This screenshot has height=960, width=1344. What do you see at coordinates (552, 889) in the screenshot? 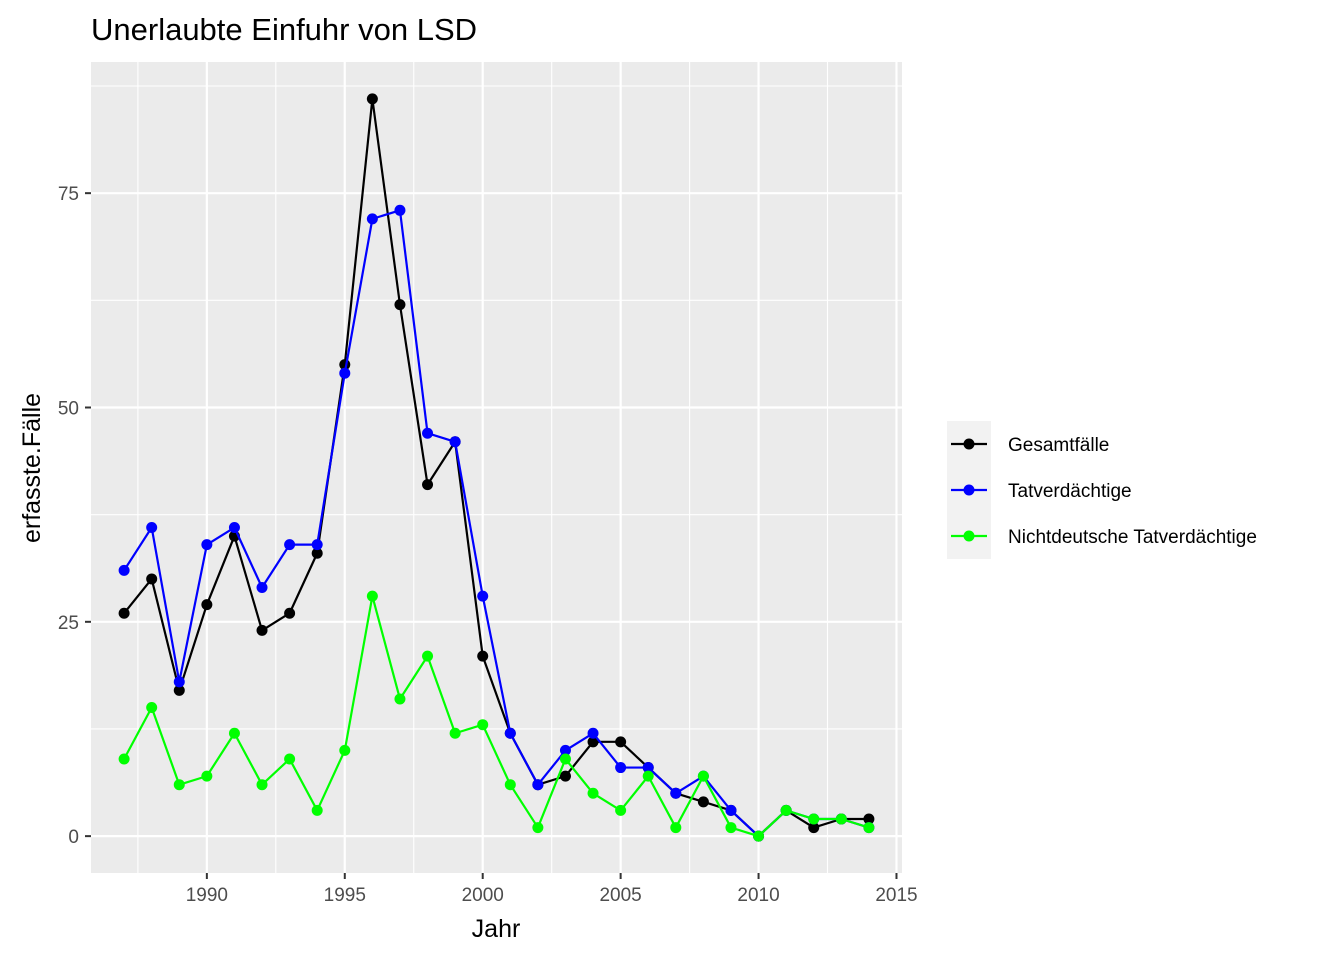
I see `x-axis: 1990 1995 2000 2005 2010 2015` at bounding box center [552, 889].